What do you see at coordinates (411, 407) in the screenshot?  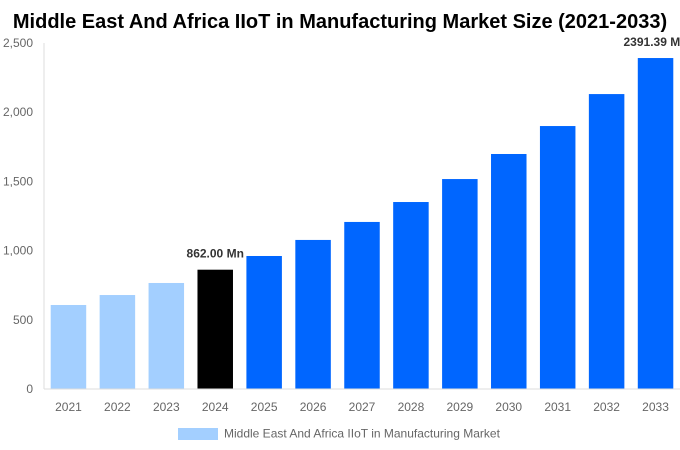 I see `x-tick-label: 2028` at bounding box center [411, 407].